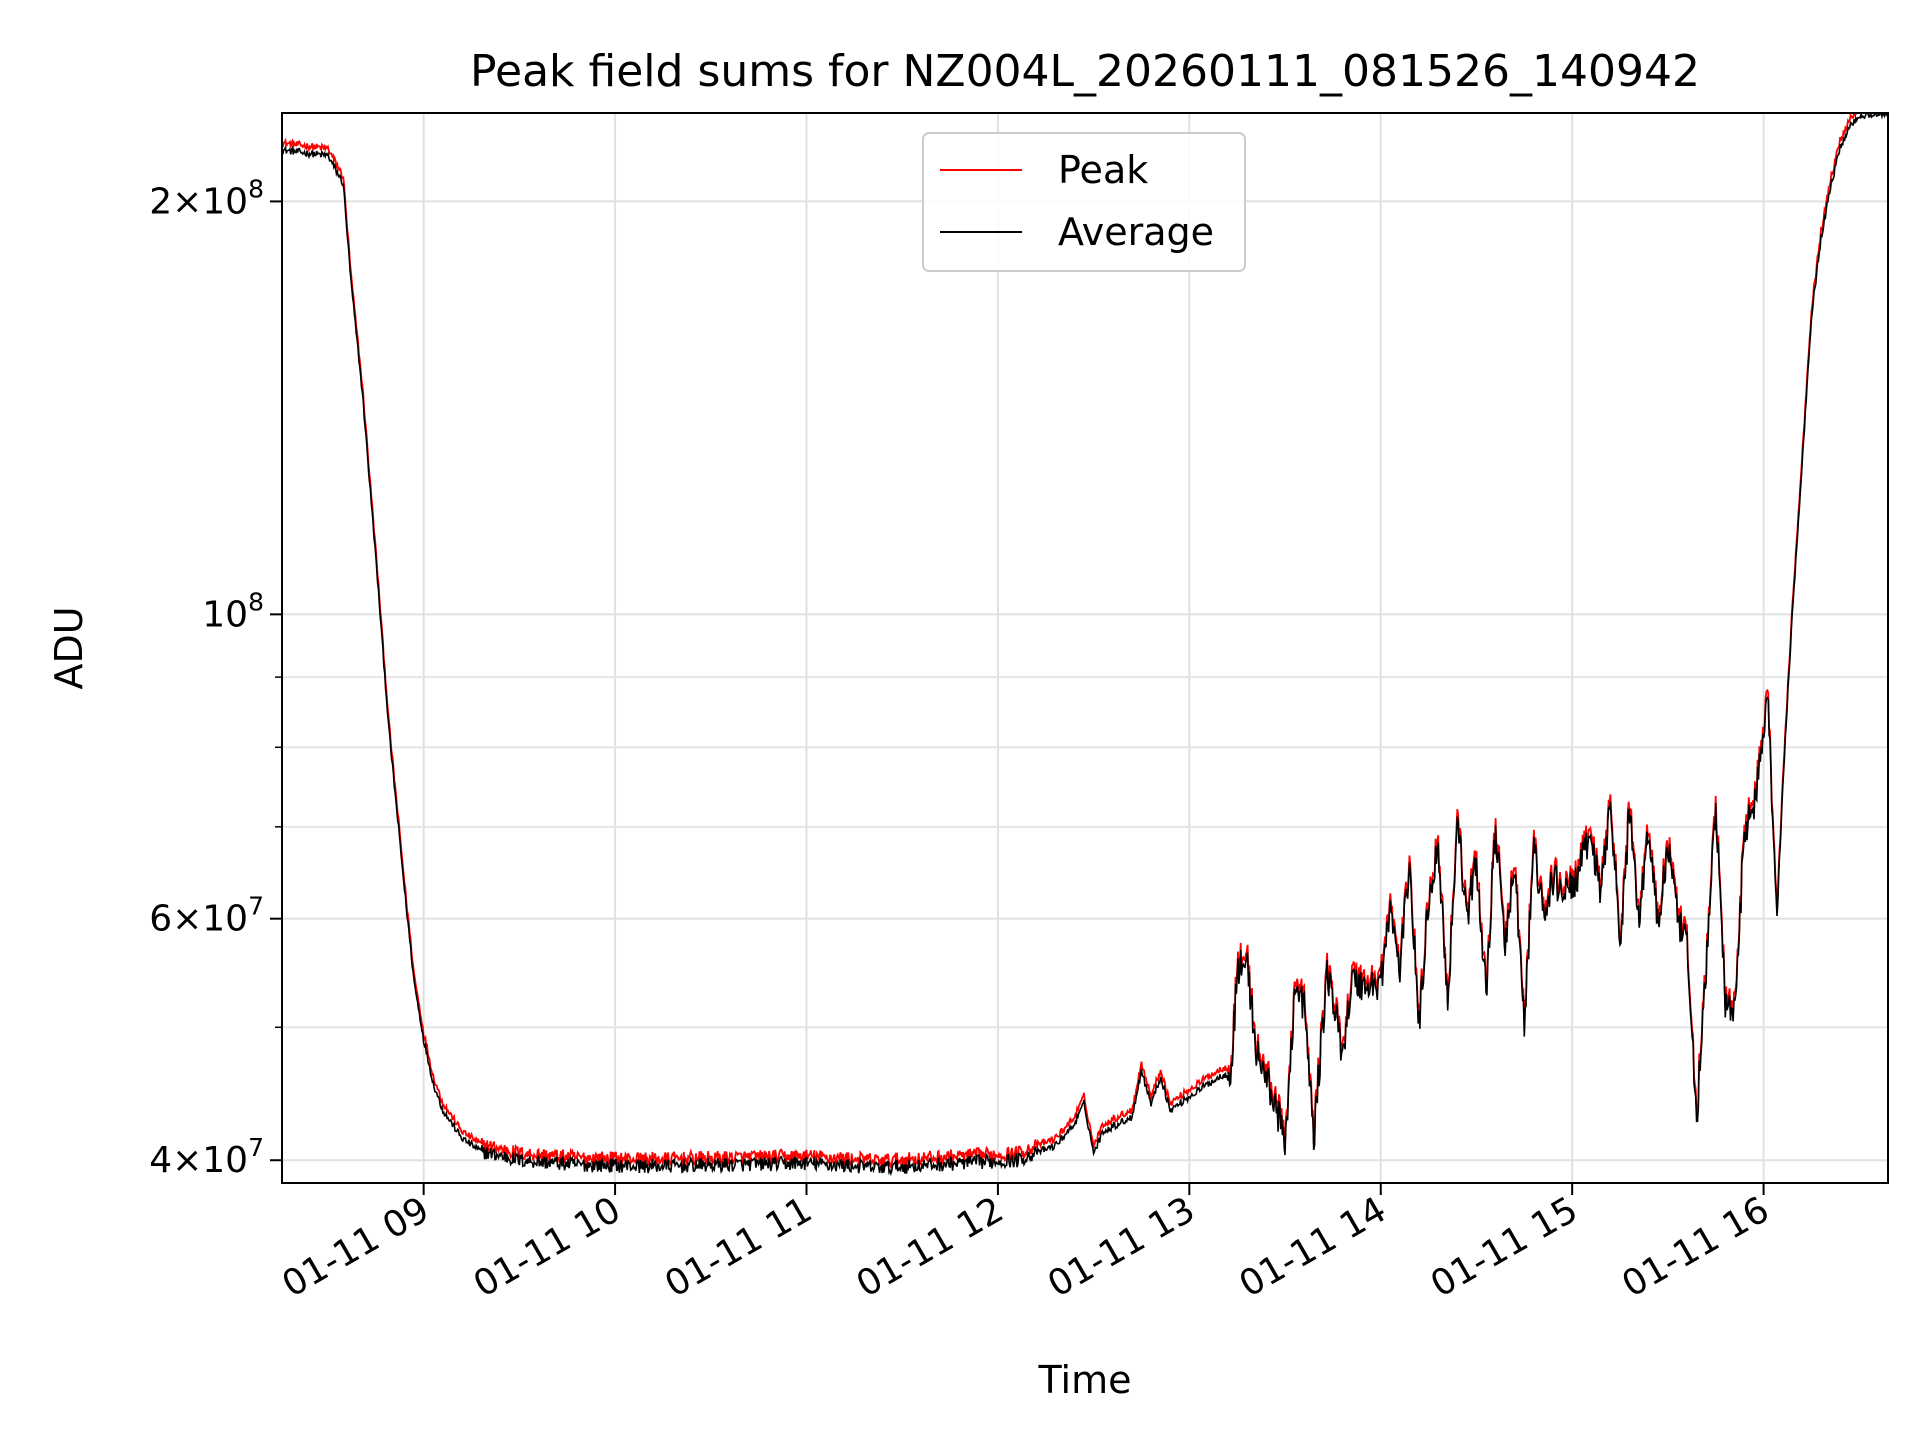 The height and width of the screenshot is (1440, 1920). What do you see at coordinates (233, 611) in the screenshot?
I see `y-tick-label: 108` at bounding box center [233, 611].